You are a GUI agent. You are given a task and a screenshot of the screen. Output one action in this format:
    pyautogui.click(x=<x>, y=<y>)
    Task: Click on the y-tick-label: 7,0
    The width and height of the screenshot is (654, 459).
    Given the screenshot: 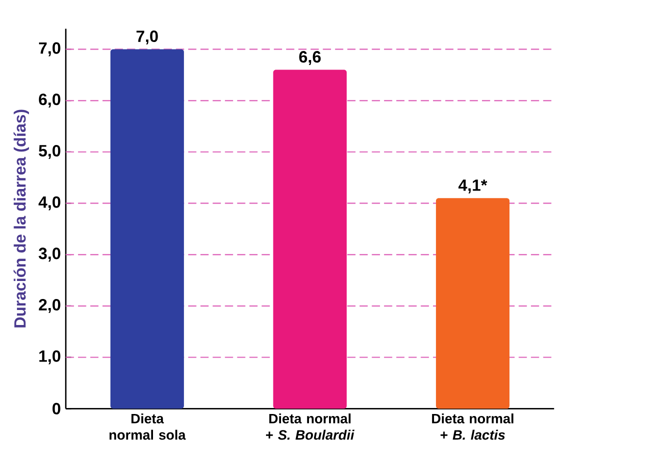 What is the action you would take?
    pyautogui.click(x=49, y=49)
    